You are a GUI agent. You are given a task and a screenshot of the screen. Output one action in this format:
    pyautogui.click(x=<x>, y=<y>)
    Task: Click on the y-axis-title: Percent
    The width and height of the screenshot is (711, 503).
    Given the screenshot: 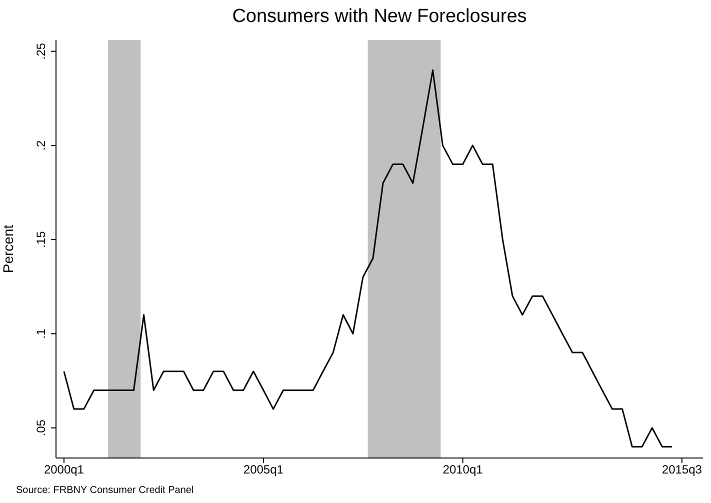 What is the action you would take?
    pyautogui.click(x=8, y=249)
    